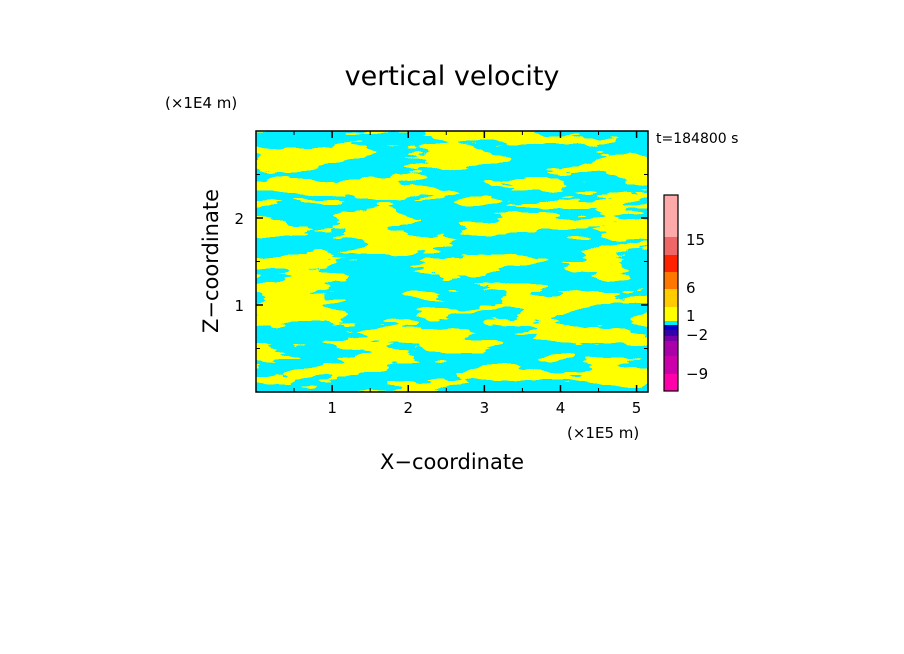 The height and width of the screenshot is (654, 904). Describe the element at coordinates (697, 139) in the screenshot. I see `time-label: t=184800 s` at that location.